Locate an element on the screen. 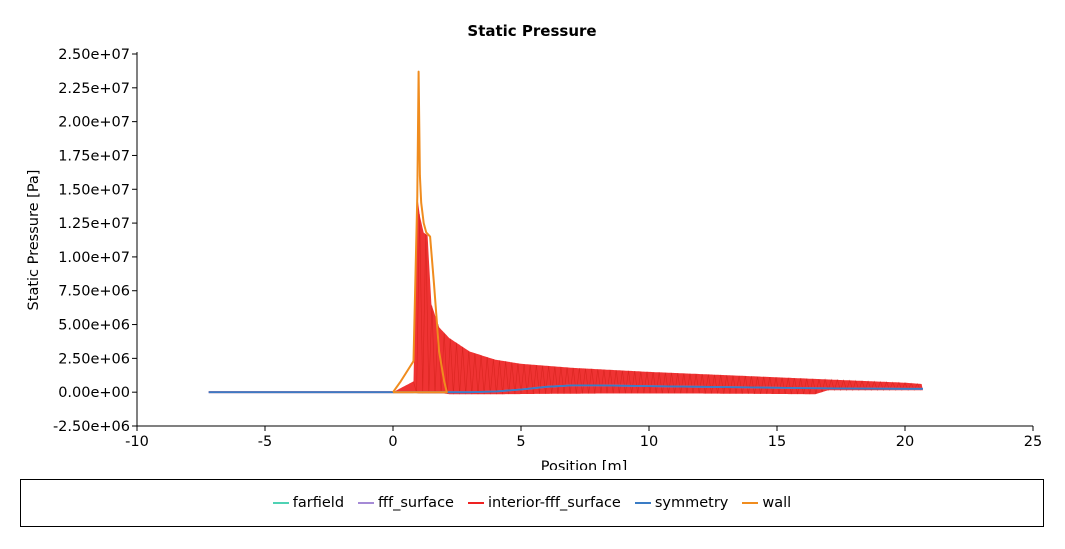 Image resolution: width=1065 pixels, height=549 pixels. y-tick-label: 1.25e+07 is located at coordinates (94, 224).